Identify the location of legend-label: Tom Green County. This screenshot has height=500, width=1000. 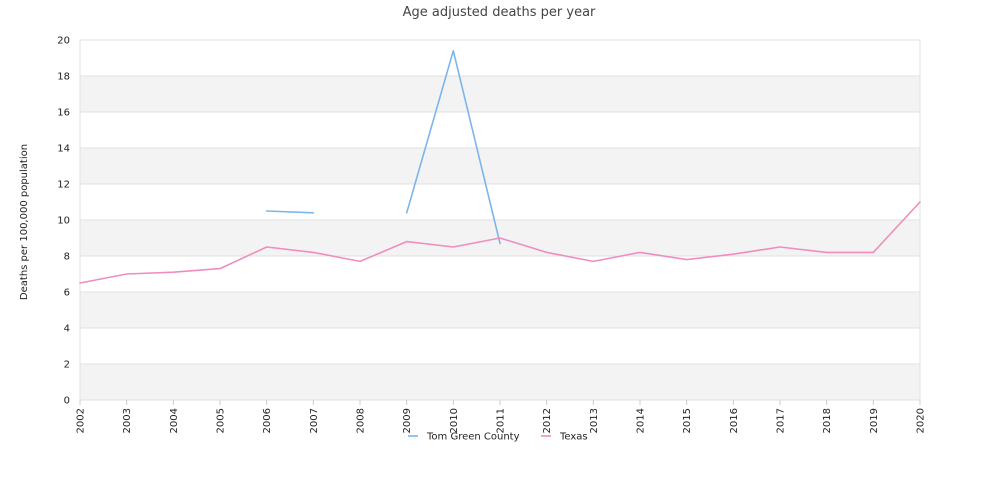
(473, 437).